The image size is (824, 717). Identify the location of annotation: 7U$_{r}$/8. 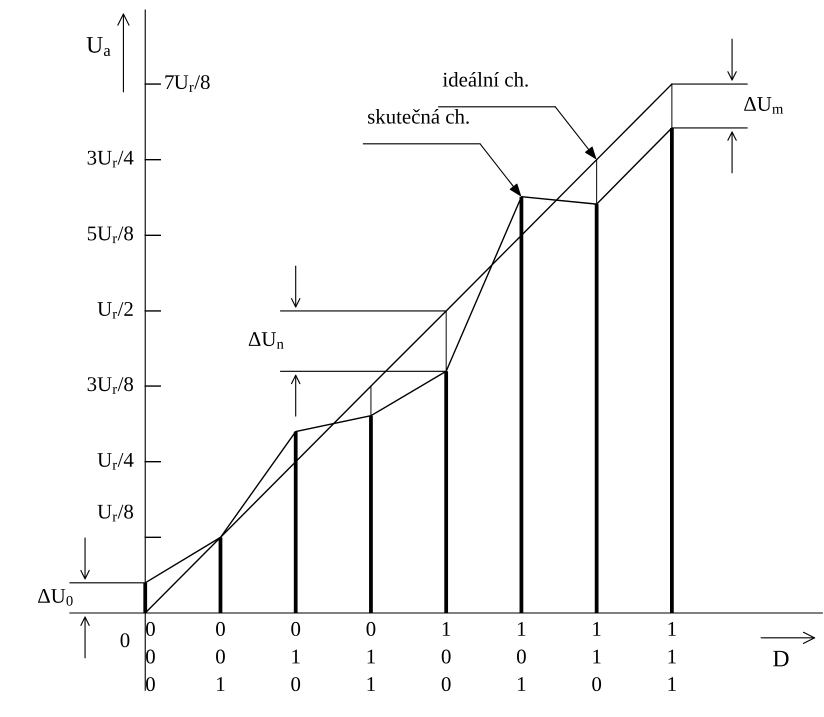
(187, 83).